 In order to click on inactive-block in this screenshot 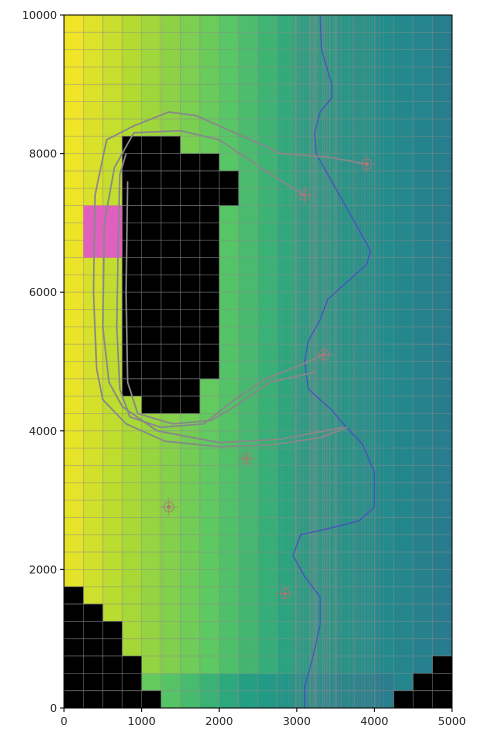, I will do `click(170, 405)`.